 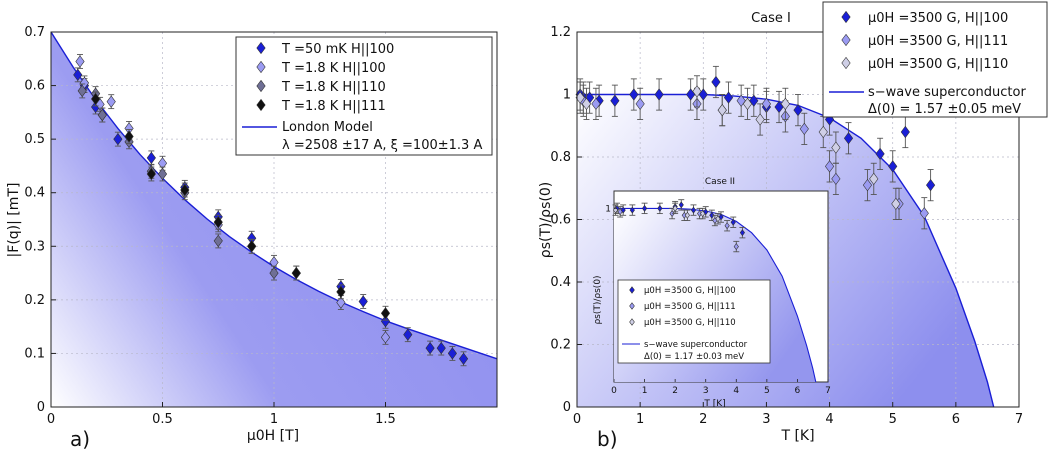 What do you see at coordinates (333, 68) in the screenshot?
I see `panel-a-legend-text: T =1.8 K H||100` at bounding box center [333, 68].